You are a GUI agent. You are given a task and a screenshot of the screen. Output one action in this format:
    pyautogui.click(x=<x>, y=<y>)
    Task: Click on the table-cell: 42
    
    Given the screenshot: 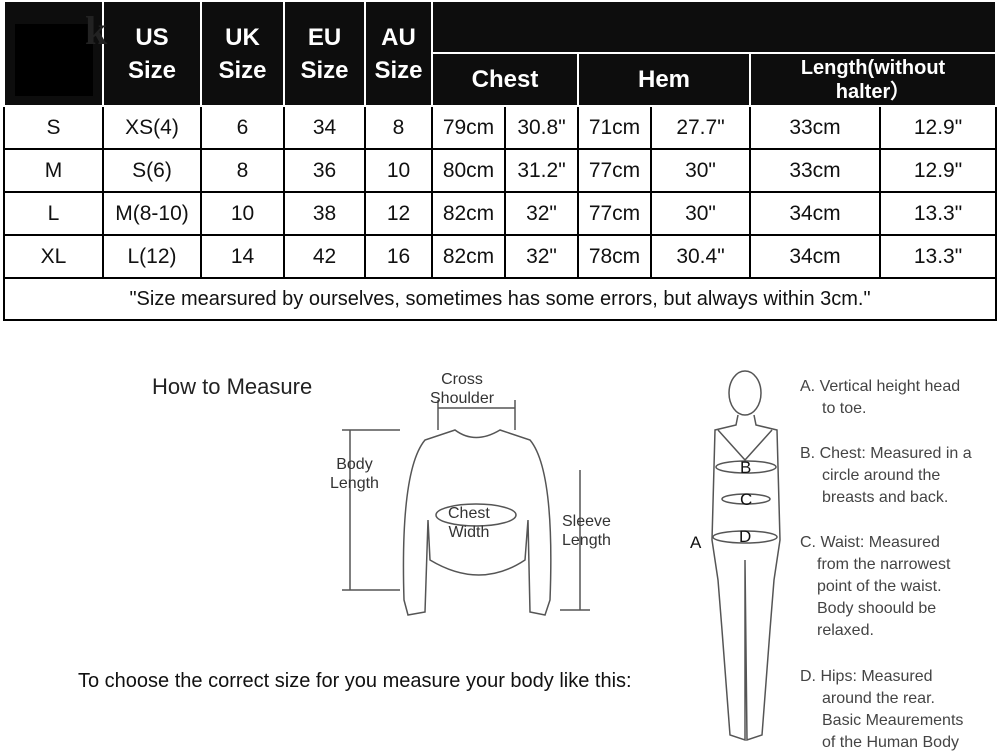 What is the action you would take?
    pyautogui.click(x=324, y=256)
    